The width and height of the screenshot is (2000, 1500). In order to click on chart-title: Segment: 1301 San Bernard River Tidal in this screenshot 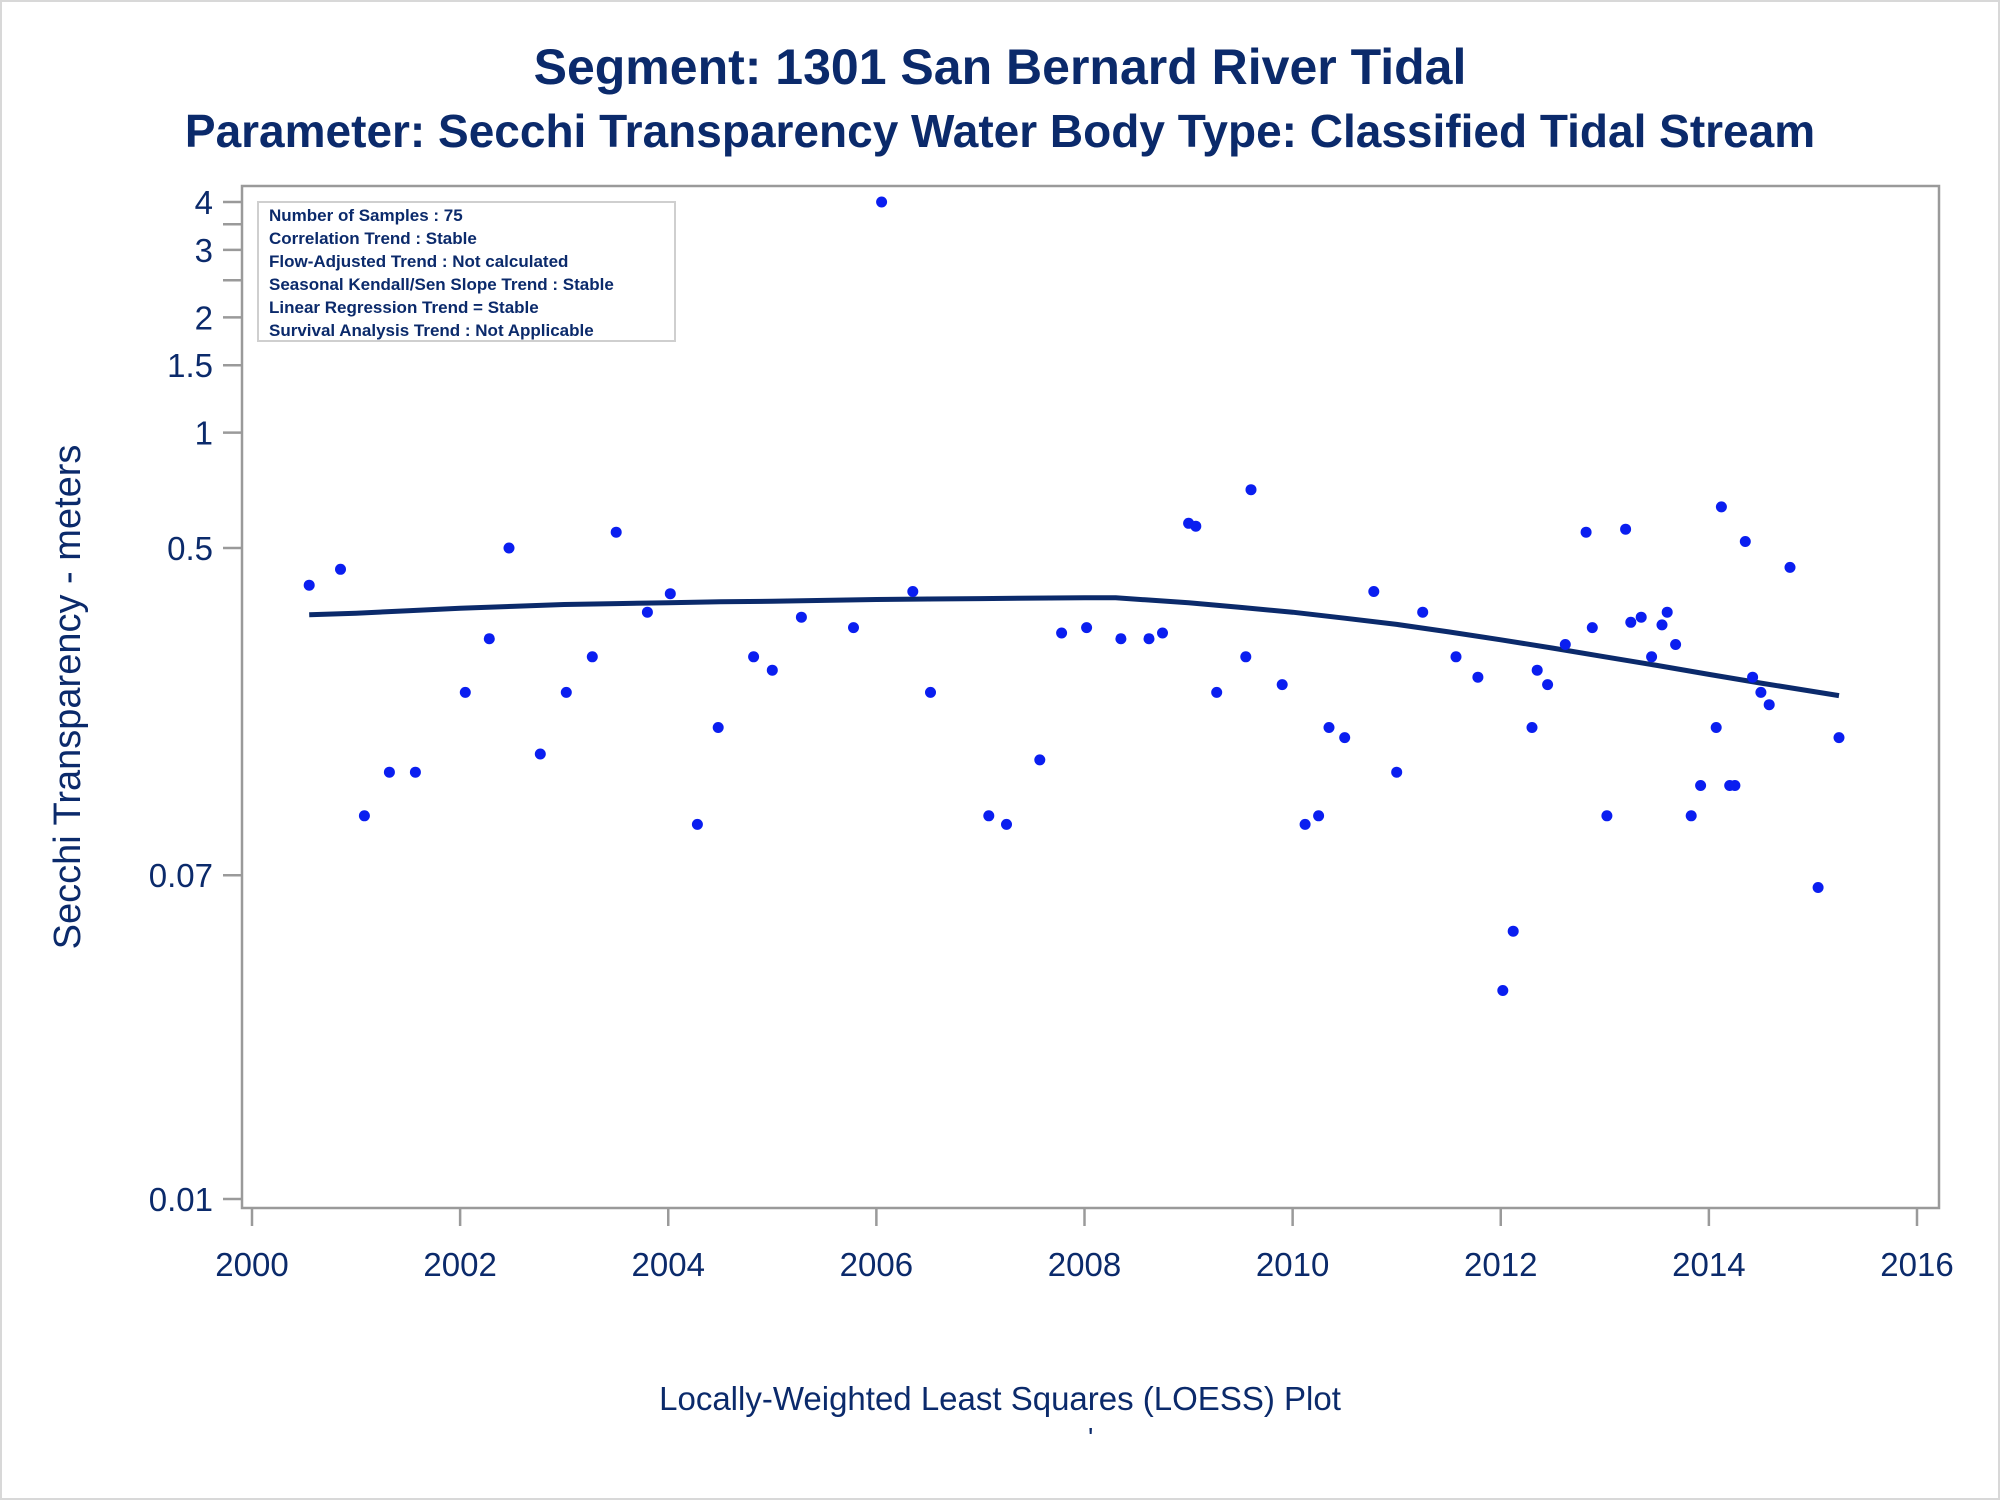, I will do `click(1000, 67)`.